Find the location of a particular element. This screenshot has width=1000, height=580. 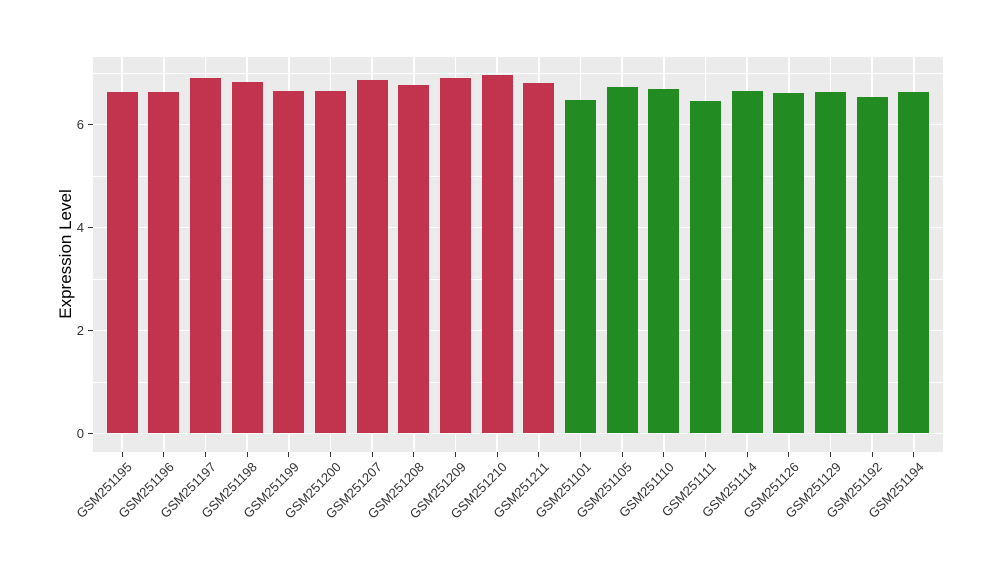

bar-GSM251105 is located at coordinates (622, 260).